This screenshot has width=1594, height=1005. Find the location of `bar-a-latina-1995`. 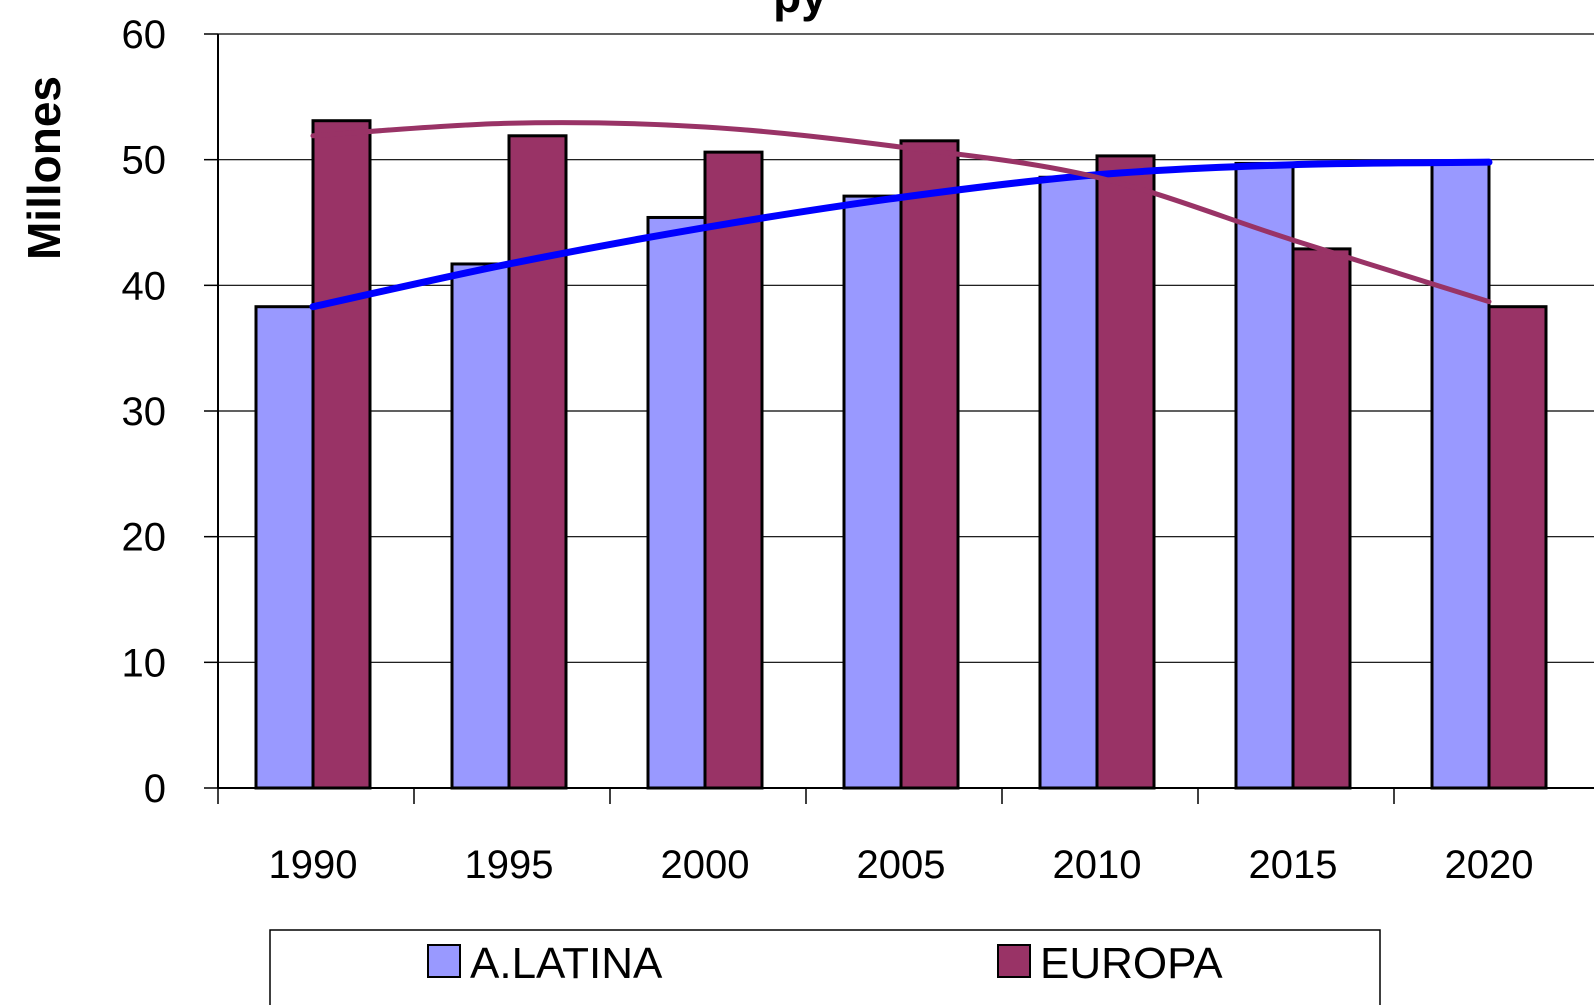

bar-a-latina-1995 is located at coordinates (480, 526).